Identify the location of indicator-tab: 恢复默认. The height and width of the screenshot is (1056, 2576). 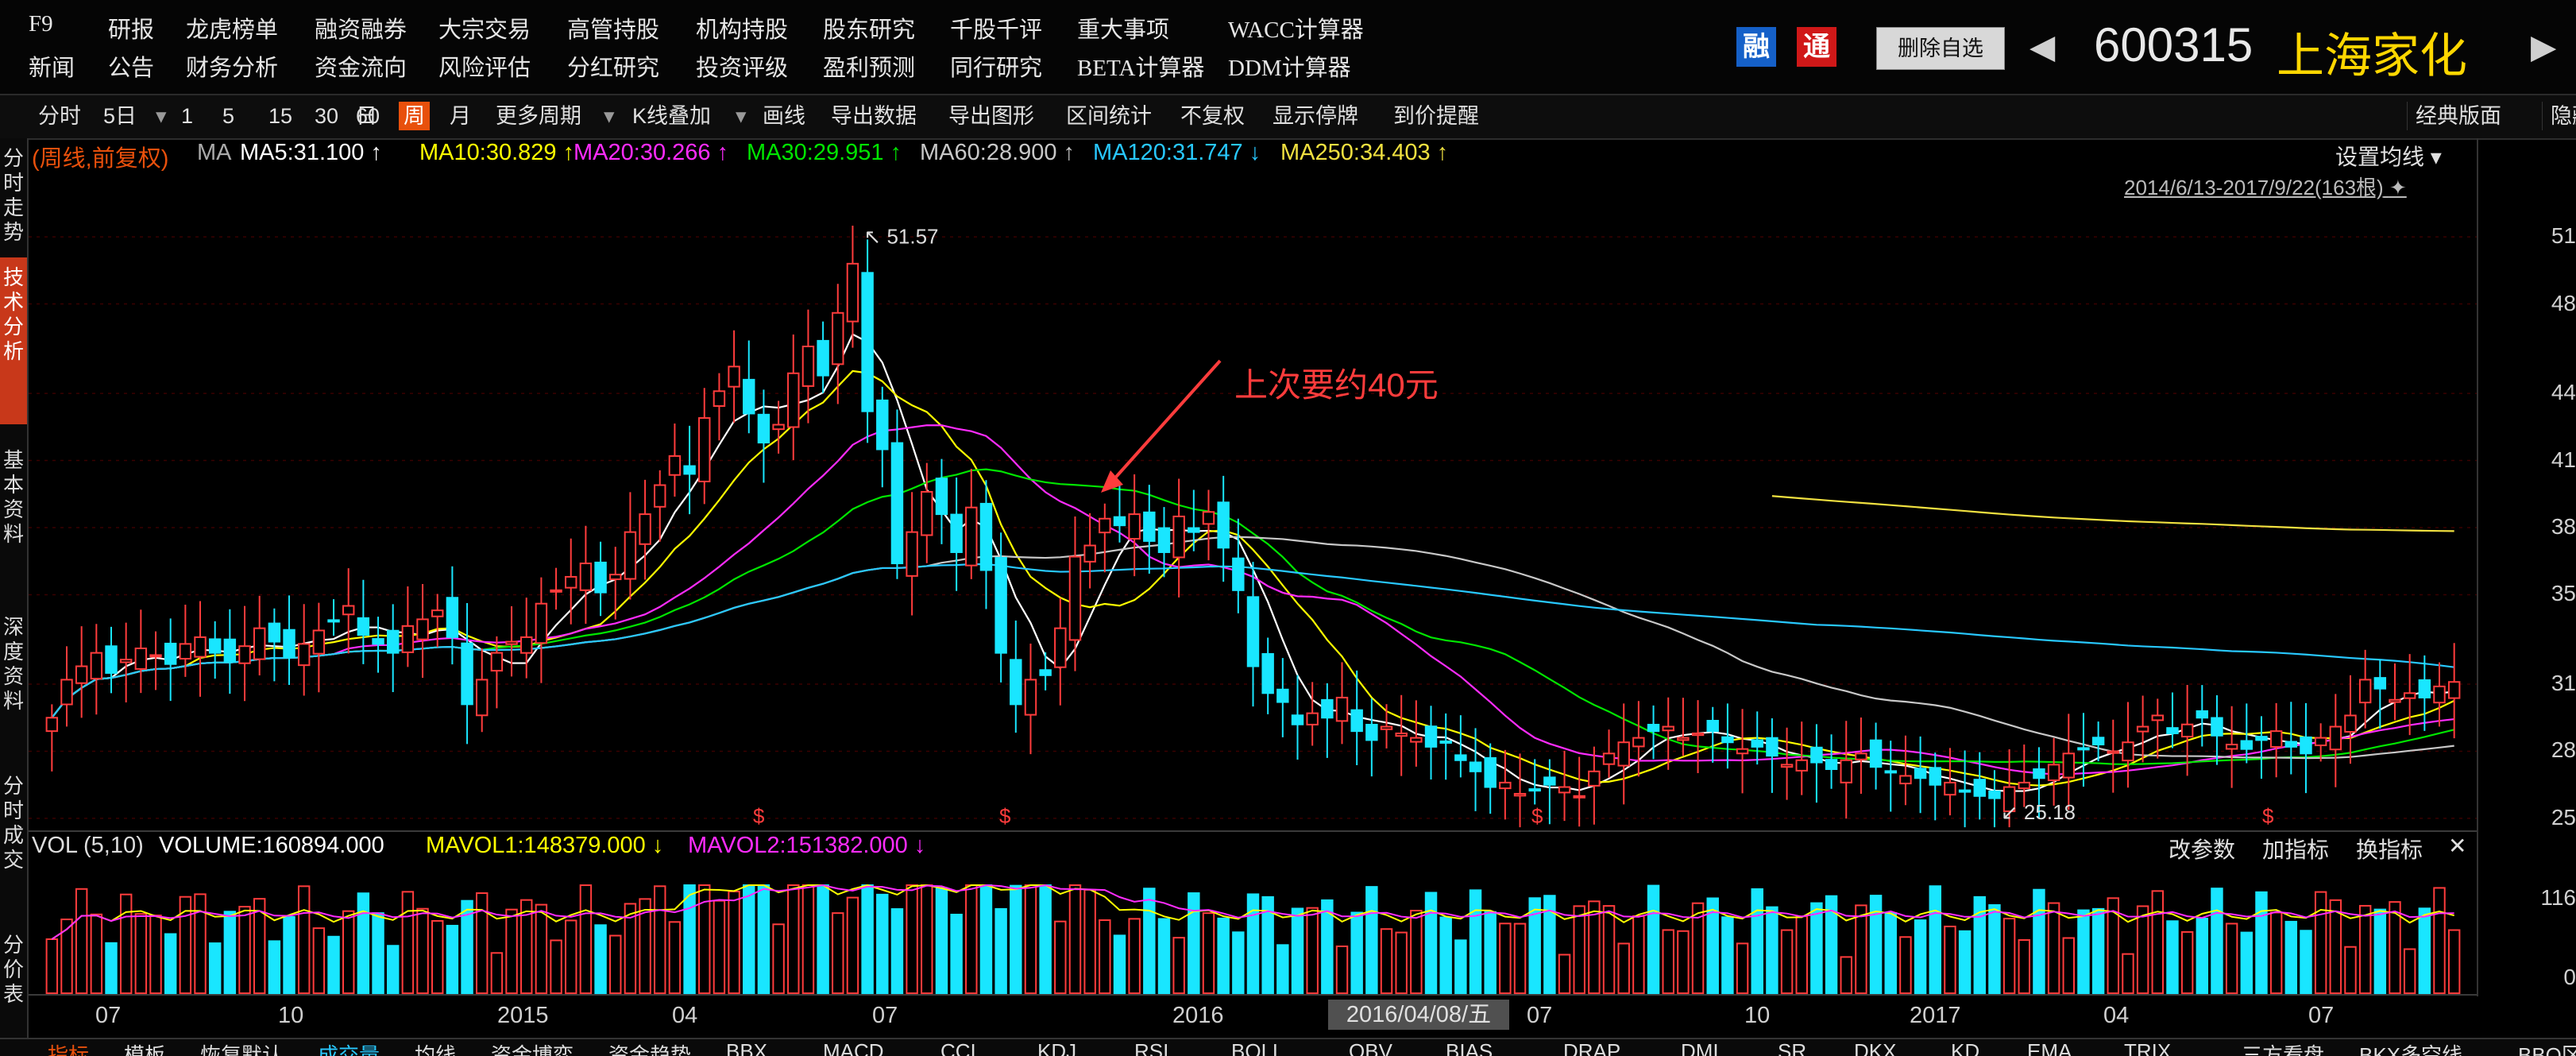
(242, 1049).